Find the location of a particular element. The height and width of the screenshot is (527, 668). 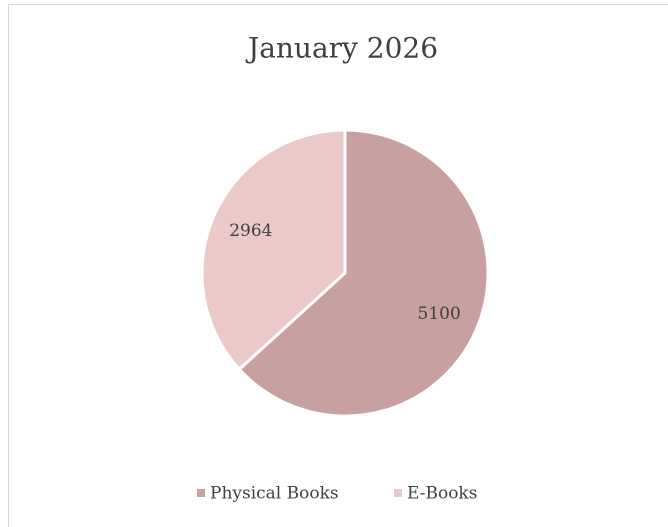

data-label: 2964 is located at coordinates (250, 231).